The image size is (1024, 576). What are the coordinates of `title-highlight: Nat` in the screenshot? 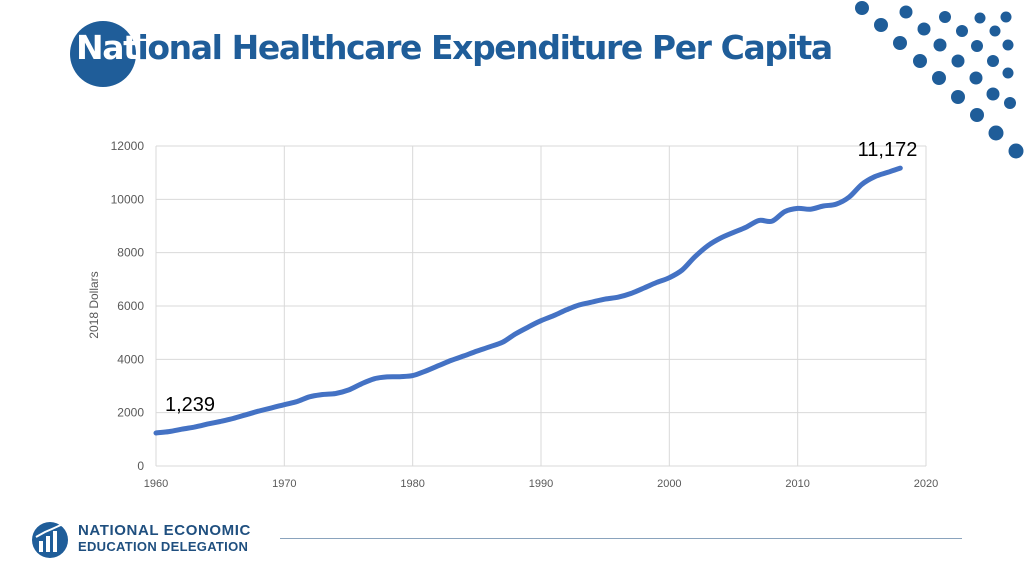 It's located at (107, 47).